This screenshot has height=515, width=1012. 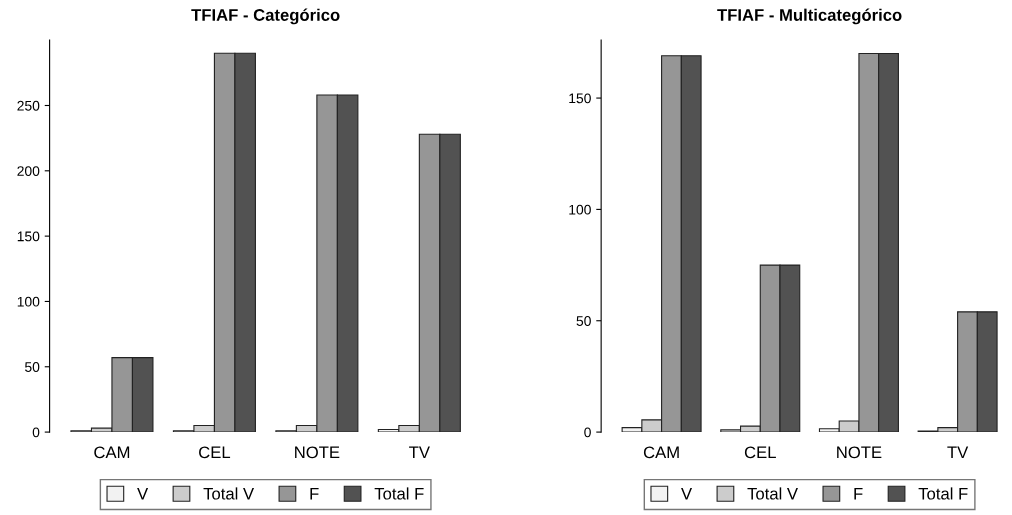 I want to click on y-tick-label: 250, so click(x=28, y=105).